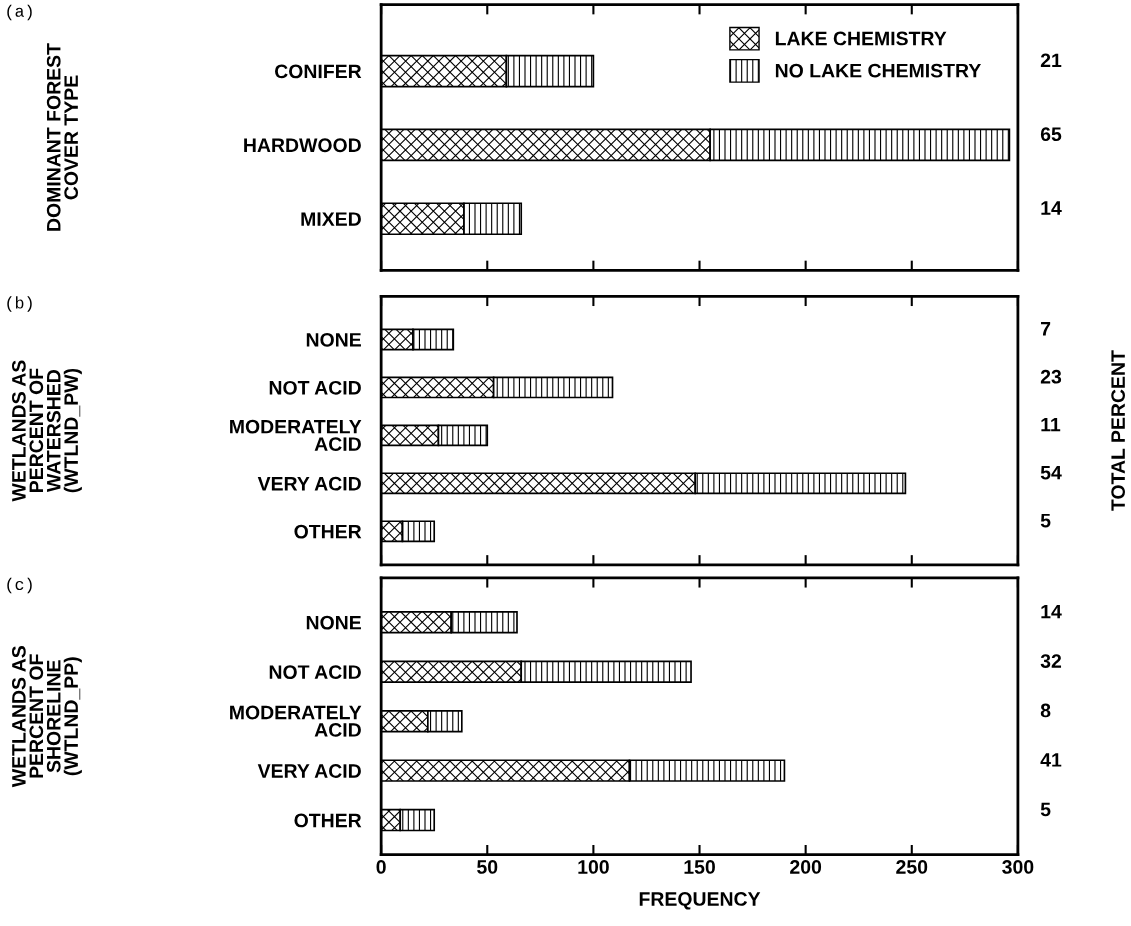 The width and height of the screenshot is (1131, 926). Describe the element at coordinates (1051, 424) in the screenshot. I see `text: 11` at that location.